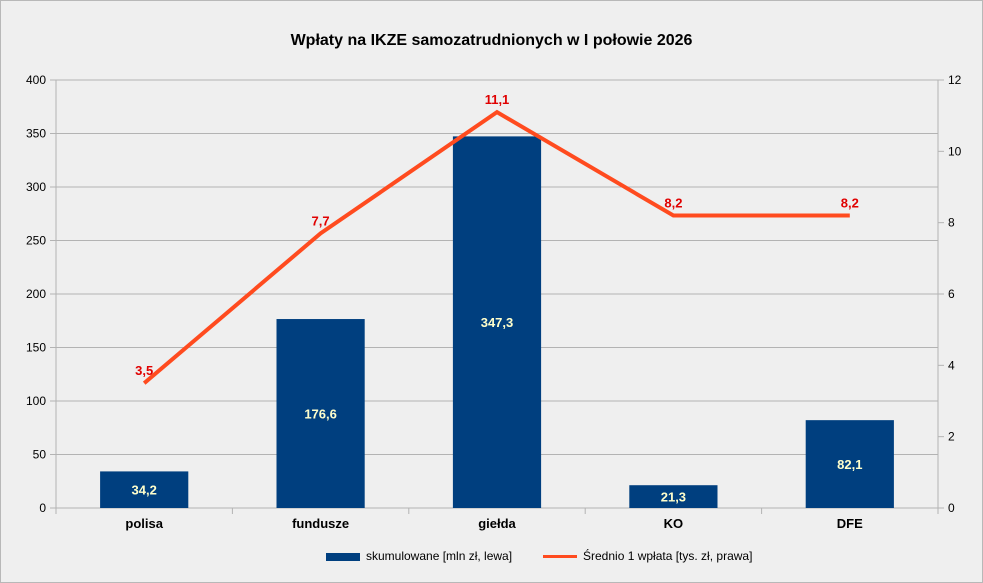 Image resolution: width=983 pixels, height=583 pixels. What do you see at coordinates (439, 556) in the screenshot?
I see `legend-label-bars: skumulowane [mln zł, lewa]` at bounding box center [439, 556].